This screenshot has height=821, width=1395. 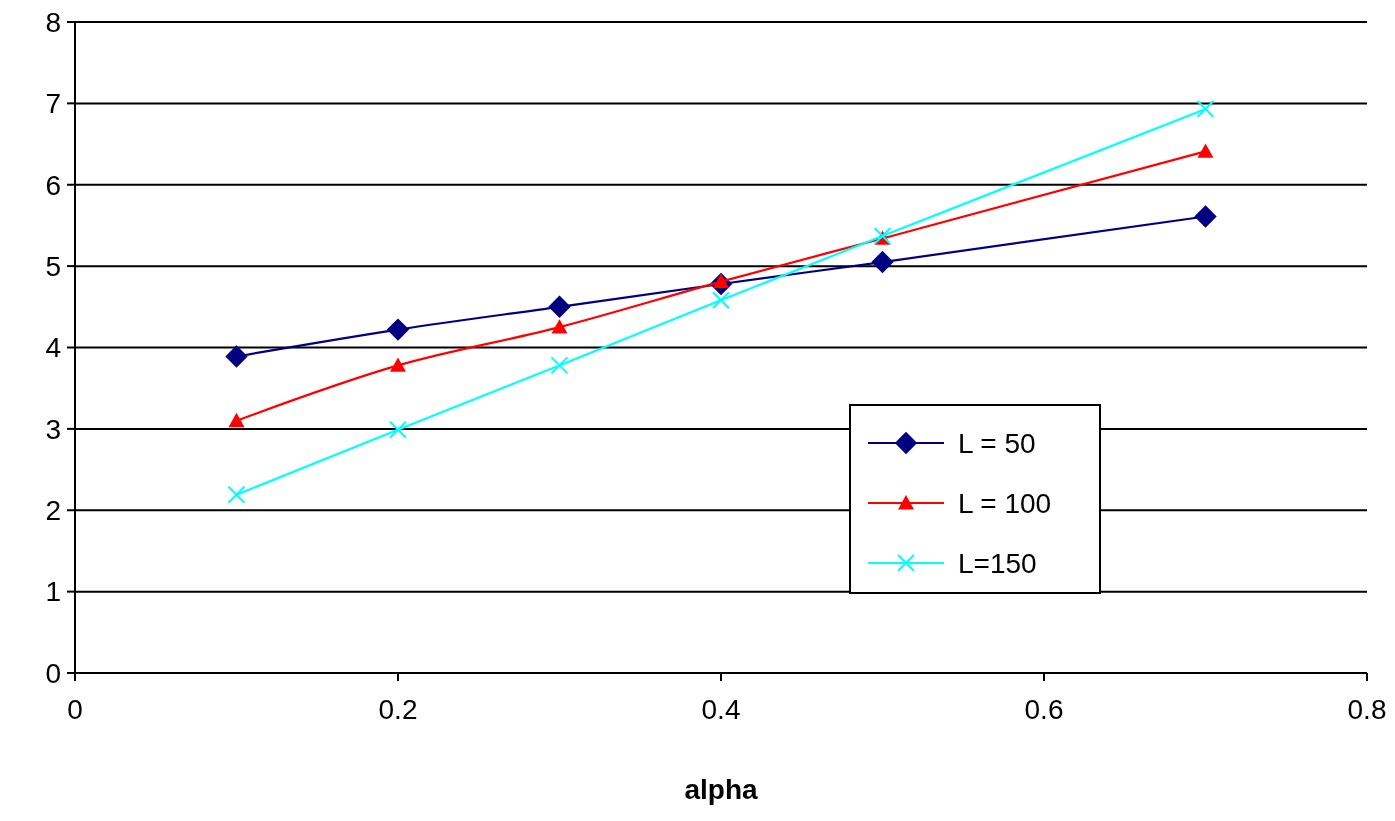 I want to click on x-tick-label: 0.2, so click(x=398, y=709).